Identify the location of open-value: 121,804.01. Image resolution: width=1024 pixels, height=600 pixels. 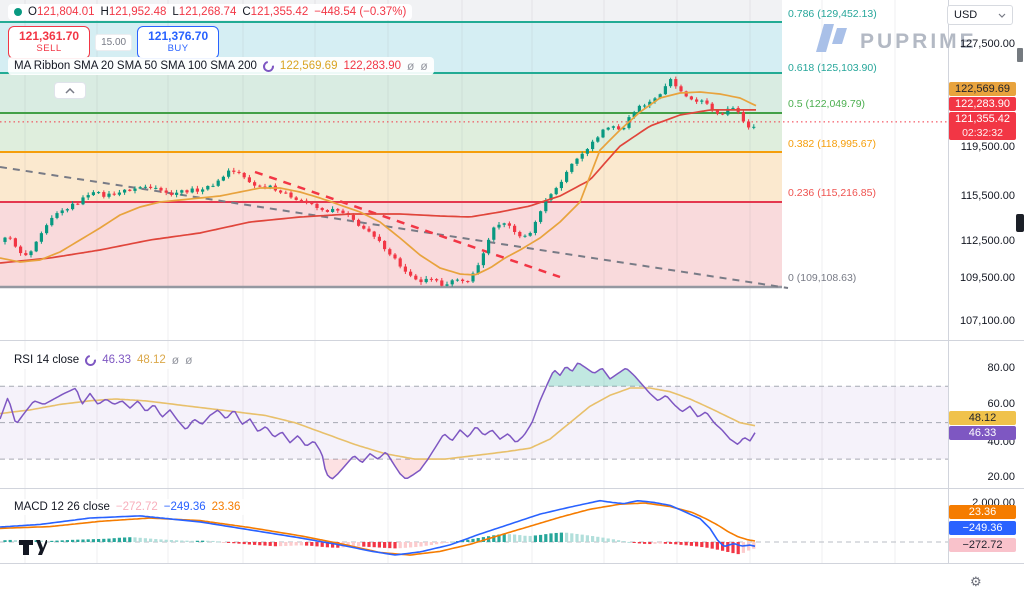
(65, 12).